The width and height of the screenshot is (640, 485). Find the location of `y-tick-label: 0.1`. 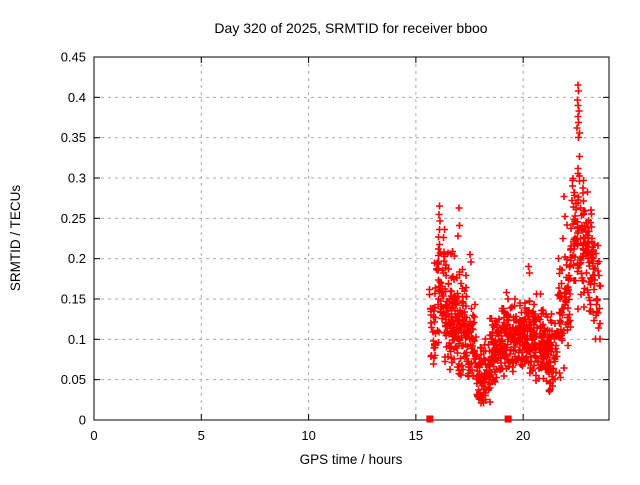

y-tick-label: 0.1 is located at coordinates (77, 339).